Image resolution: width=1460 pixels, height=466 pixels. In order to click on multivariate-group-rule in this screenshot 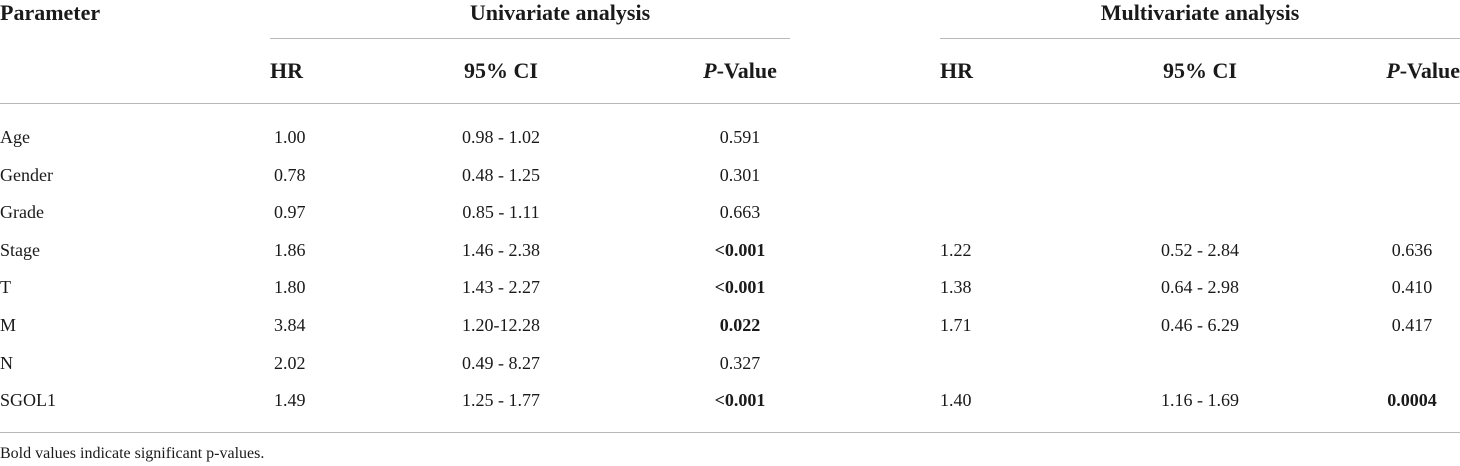, I will do `click(1200, 38)`.